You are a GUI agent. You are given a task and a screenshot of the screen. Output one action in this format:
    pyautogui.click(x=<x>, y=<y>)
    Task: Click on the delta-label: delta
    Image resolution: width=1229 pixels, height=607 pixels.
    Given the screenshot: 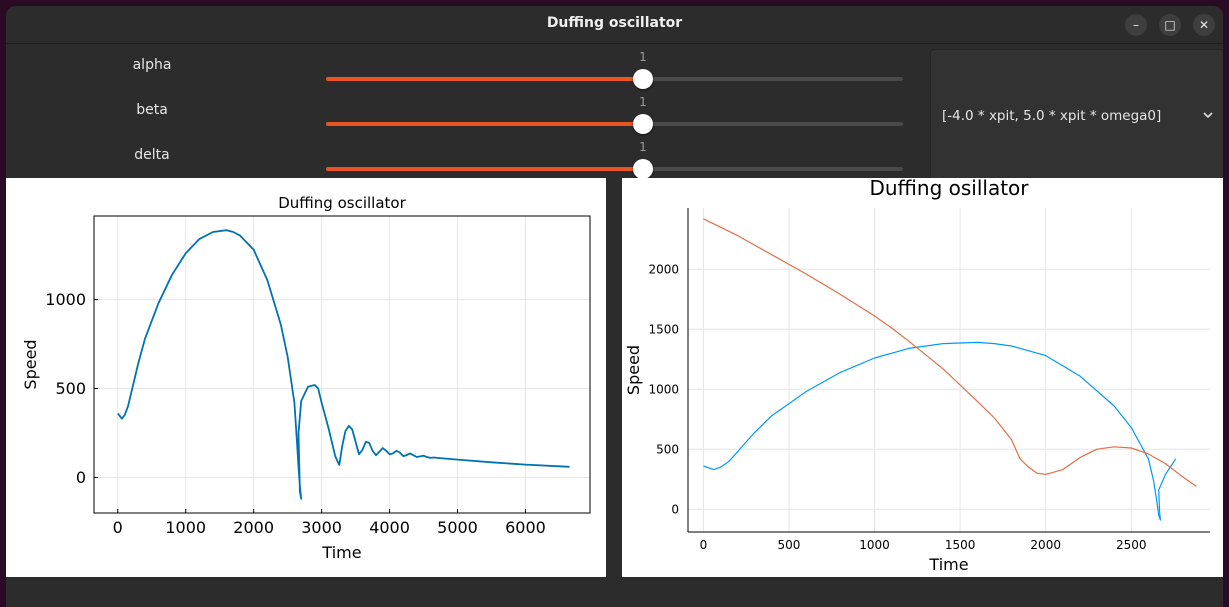 What is the action you would take?
    pyautogui.click(x=152, y=155)
    